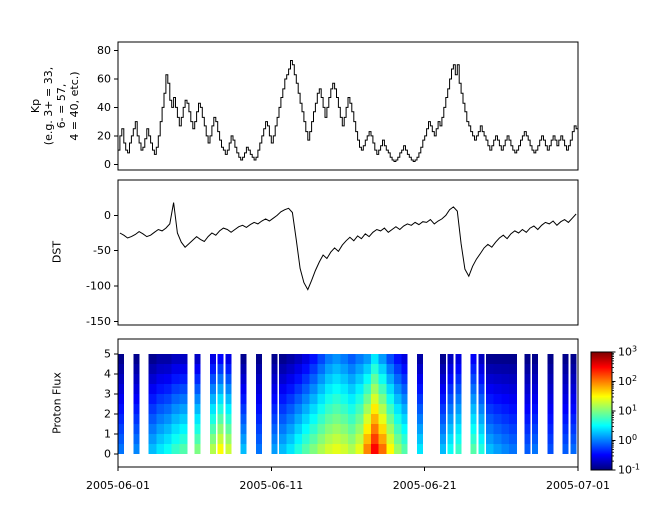 Image resolution: width=665 pixels, height=523 pixels. Describe the element at coordinates (627, 352) in the screenshot. I see `colorbar-tick-label: 10³` at that location.